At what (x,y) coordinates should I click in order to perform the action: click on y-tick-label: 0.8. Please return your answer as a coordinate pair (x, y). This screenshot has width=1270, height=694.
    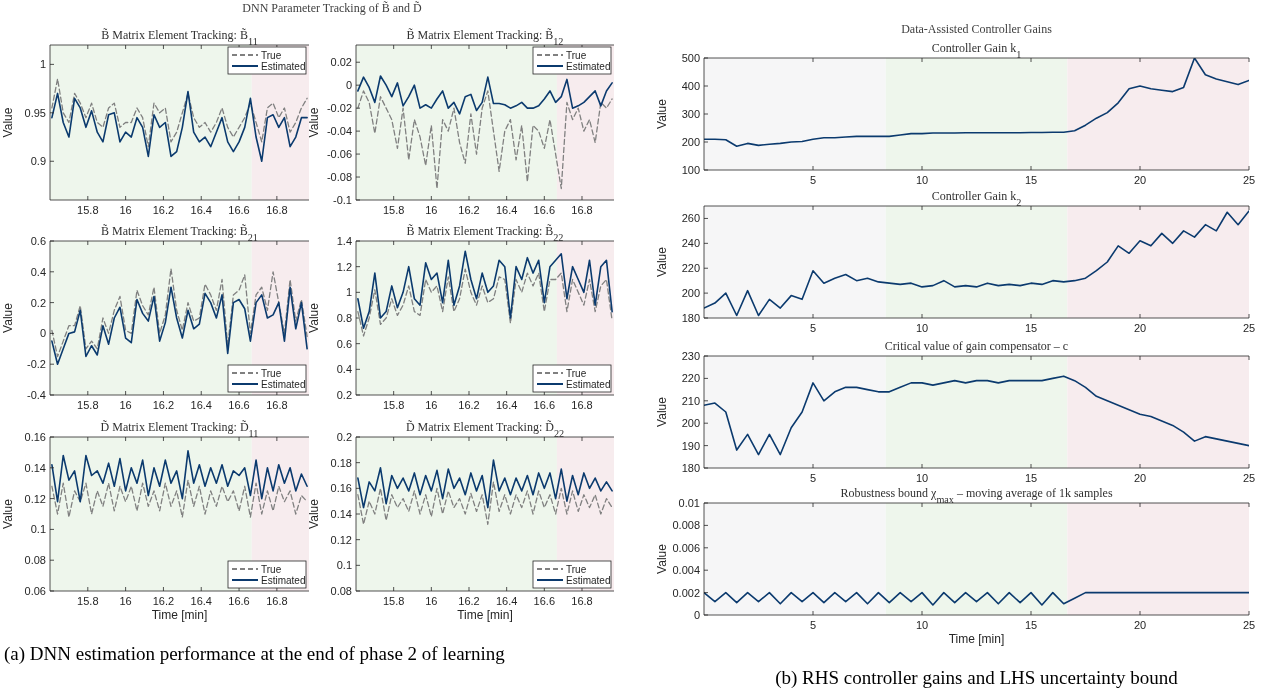
    Looking at the image, I should click on (344, 318).